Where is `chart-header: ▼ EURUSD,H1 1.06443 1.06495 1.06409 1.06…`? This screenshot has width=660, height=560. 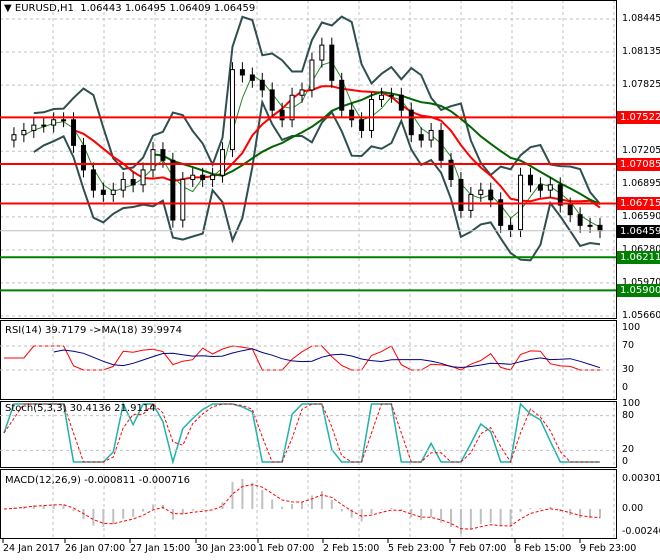
chart-header: ▼ EURUSD,H1 1.06443 1.06495 1.06409 1.06… is located at coordinates (129, 8).